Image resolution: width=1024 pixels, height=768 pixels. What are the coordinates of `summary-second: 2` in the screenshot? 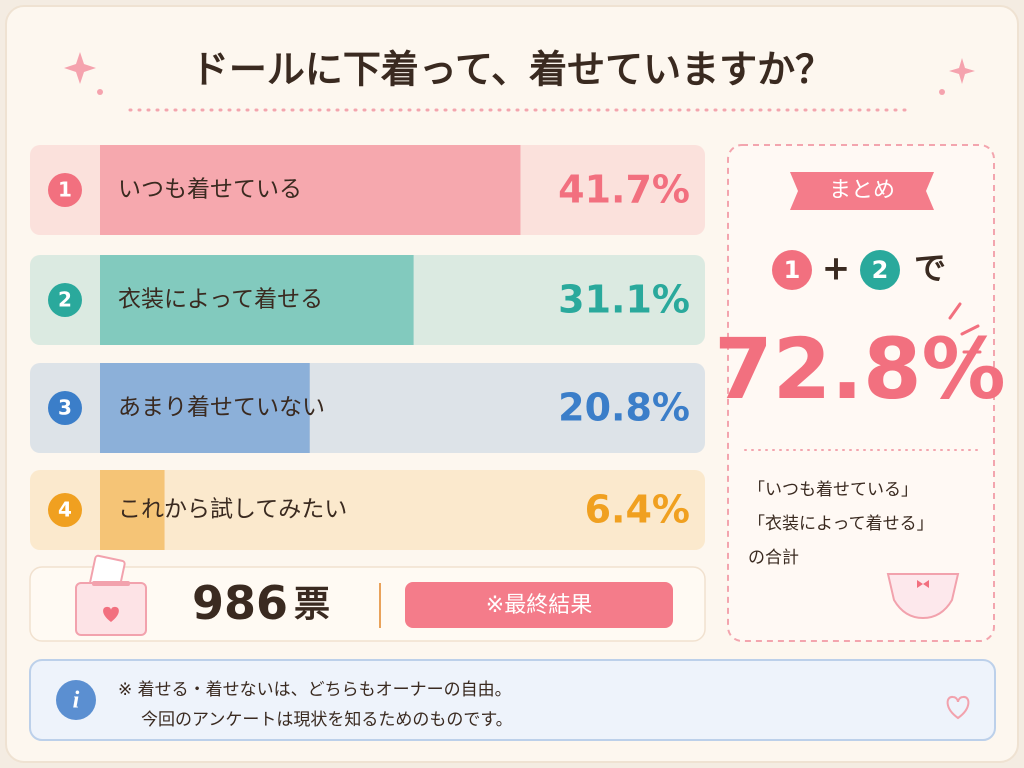 It's located at (880, 270).